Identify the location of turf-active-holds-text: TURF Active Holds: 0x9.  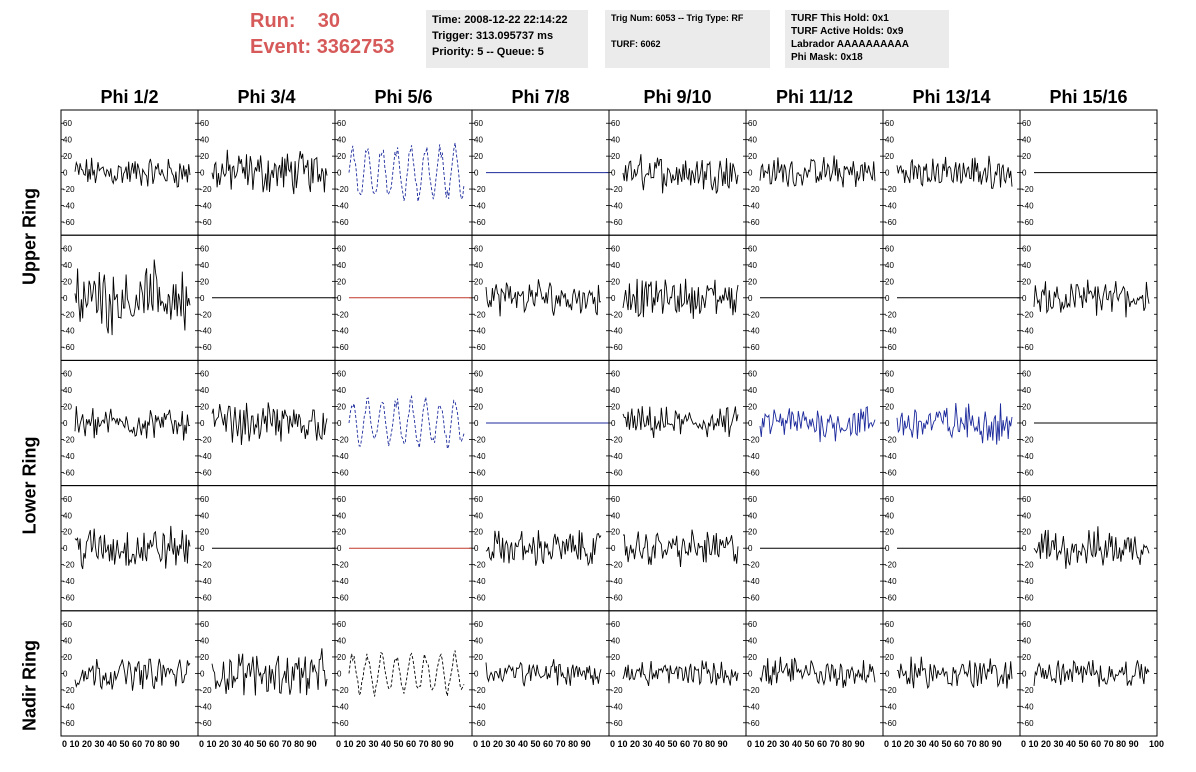
(847, 31).